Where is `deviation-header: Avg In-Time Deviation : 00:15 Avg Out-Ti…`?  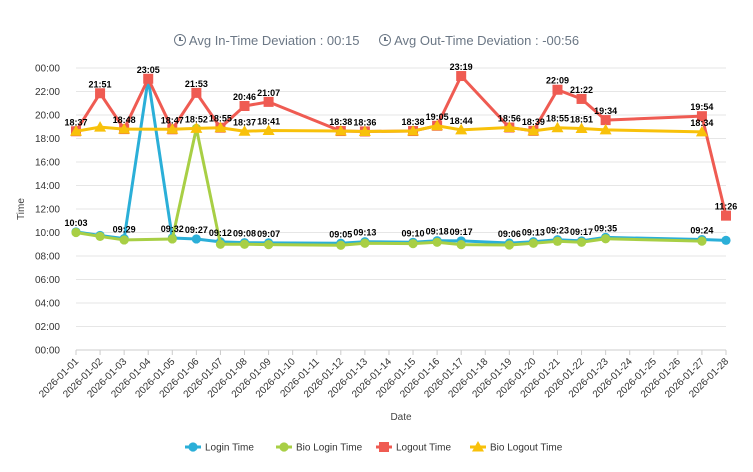 deviation-header: Avg In-Time Deviation : 00:15 Avg Out-Ti… is located at coordinates (376, 40).